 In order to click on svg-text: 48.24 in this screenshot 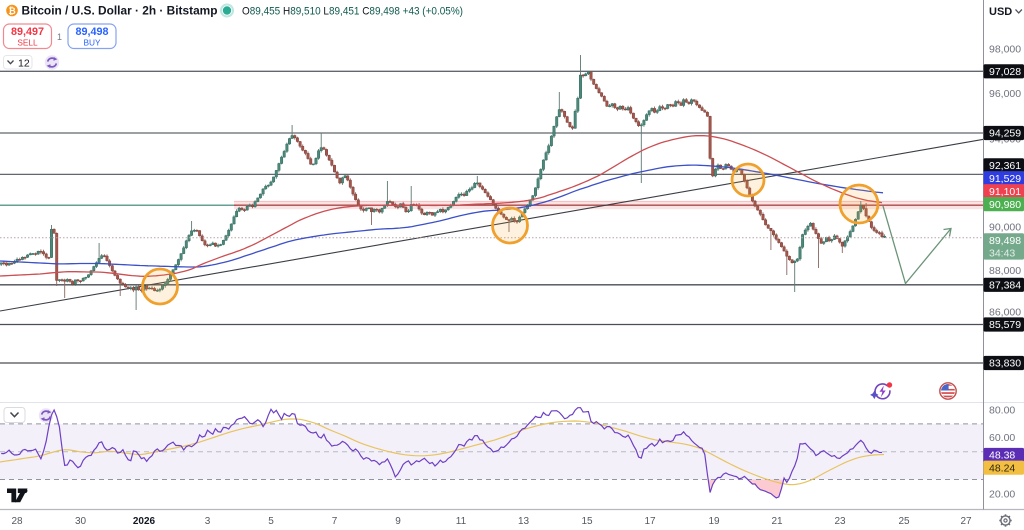, I will do `click(1002, 468)`.